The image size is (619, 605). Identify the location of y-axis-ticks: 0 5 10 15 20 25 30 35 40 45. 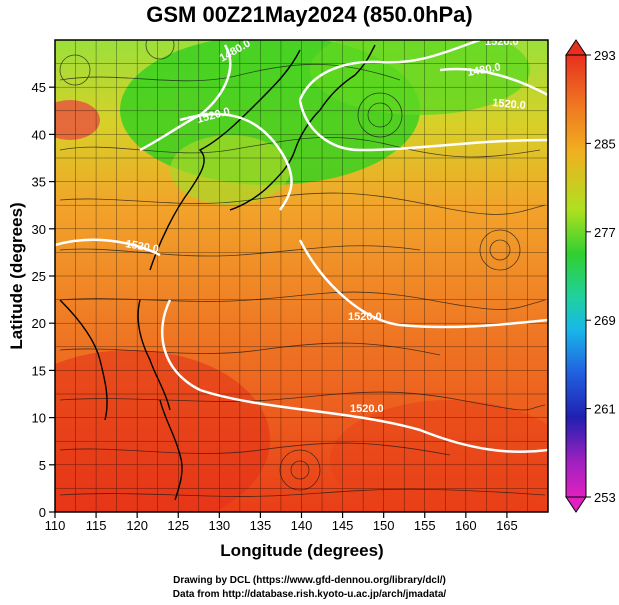
(43, 300).